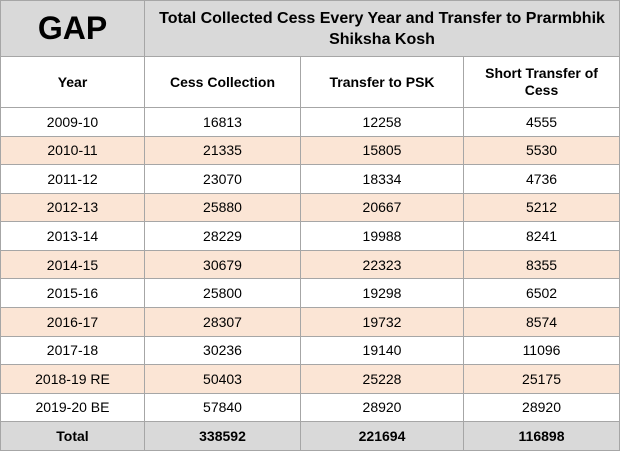  I want to click on transfer-to-psk-cell: 15805, so click(382, 150).